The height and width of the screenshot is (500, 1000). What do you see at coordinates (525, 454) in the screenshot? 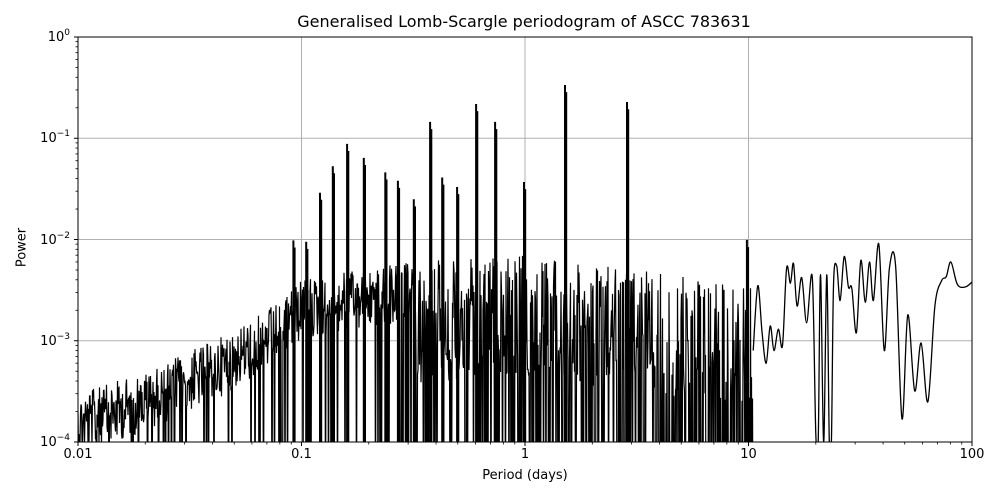
I see `x-tick-label: 1` at bounding box center [525, 454].